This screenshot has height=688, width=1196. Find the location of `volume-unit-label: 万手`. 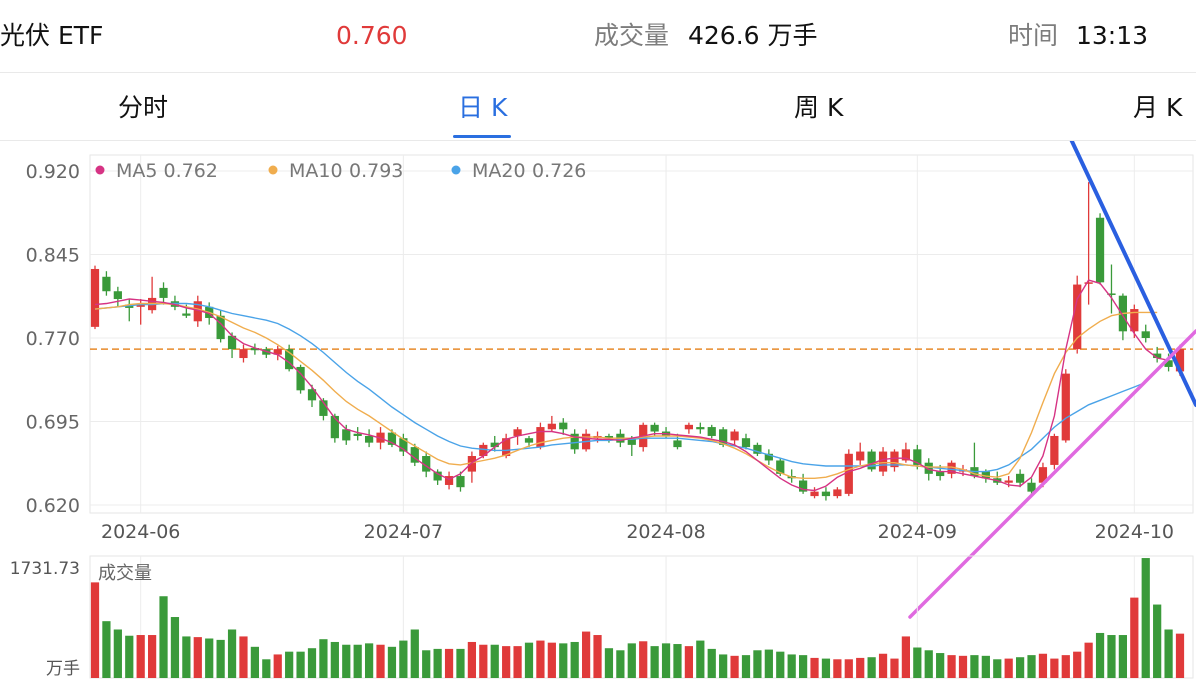

volume-unit-label: 万手 is located at coordinates (63, 669).